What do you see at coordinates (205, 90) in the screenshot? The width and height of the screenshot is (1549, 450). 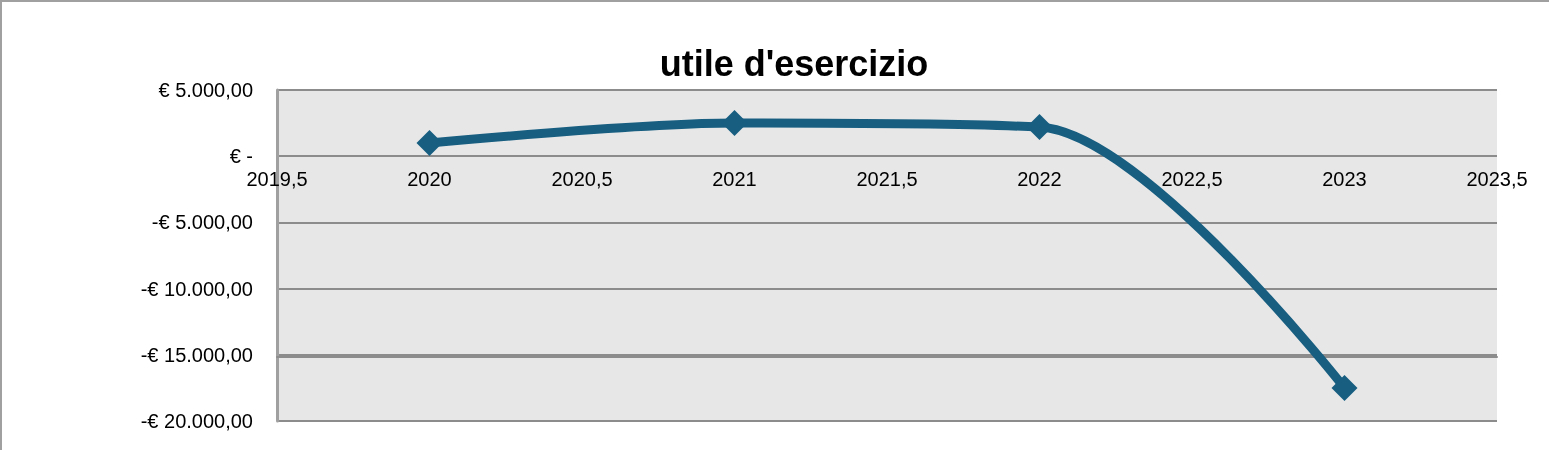 I see `y-tick-label: € 5.000,00` at bounding box center [205, 90].